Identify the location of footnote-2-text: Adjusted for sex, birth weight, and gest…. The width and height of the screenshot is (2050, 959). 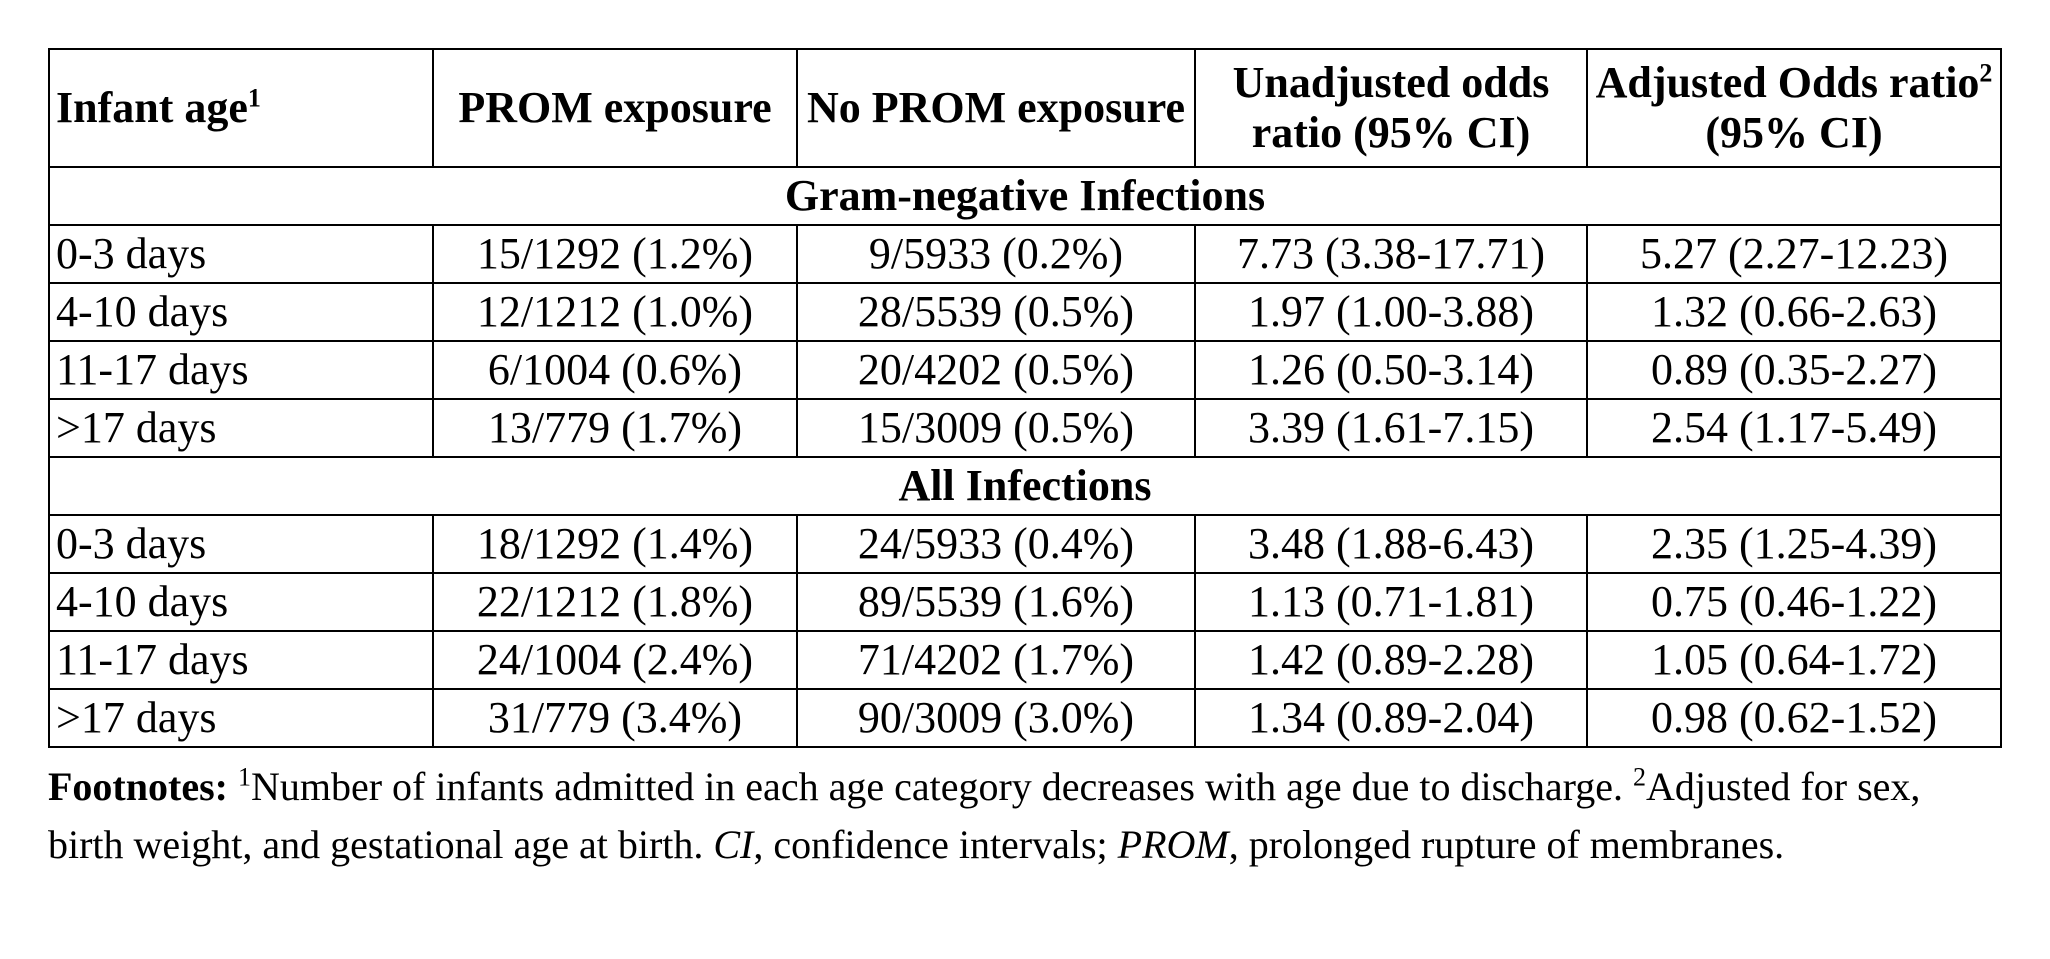
(984, 815).